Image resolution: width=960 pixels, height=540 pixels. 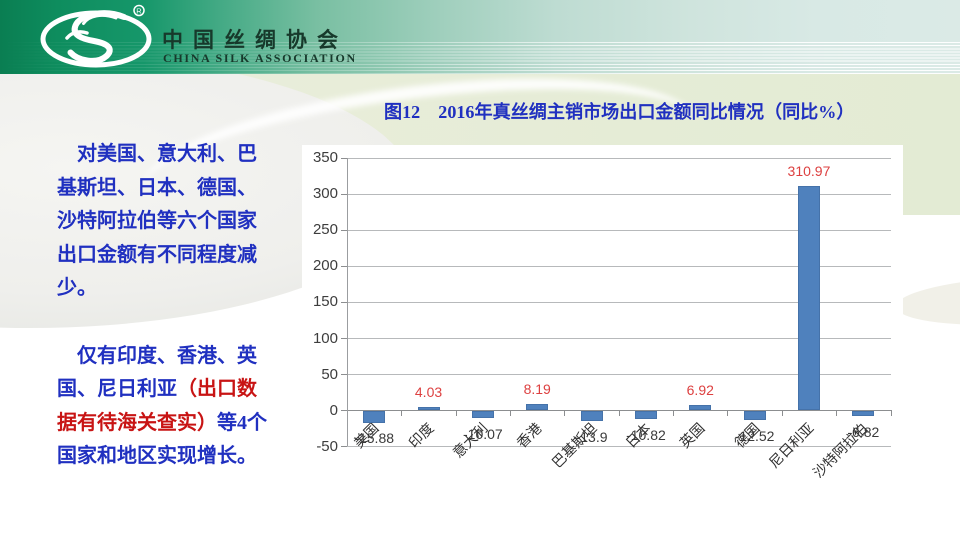 What do you see at coordinates (645, 415) in the screenshot?
I see `bar-日本` at bounding box center [645, 415].